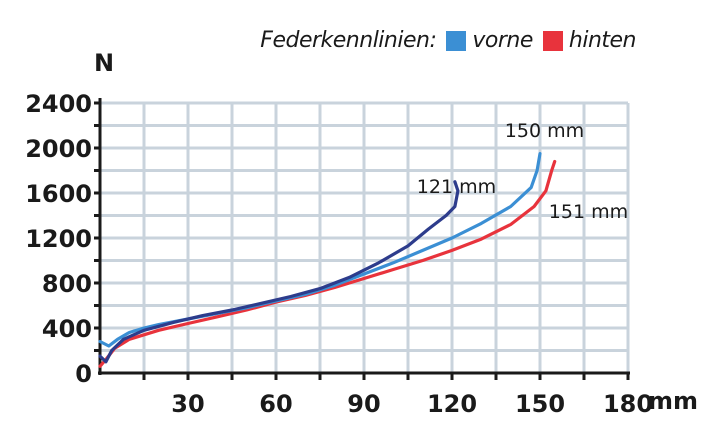 The width and height of the screenshot is (712, 438). What do you see at coordinates (275, 404) in the screenshot?
I see `x-tick-label: 60` at bounding box center [275, 404].